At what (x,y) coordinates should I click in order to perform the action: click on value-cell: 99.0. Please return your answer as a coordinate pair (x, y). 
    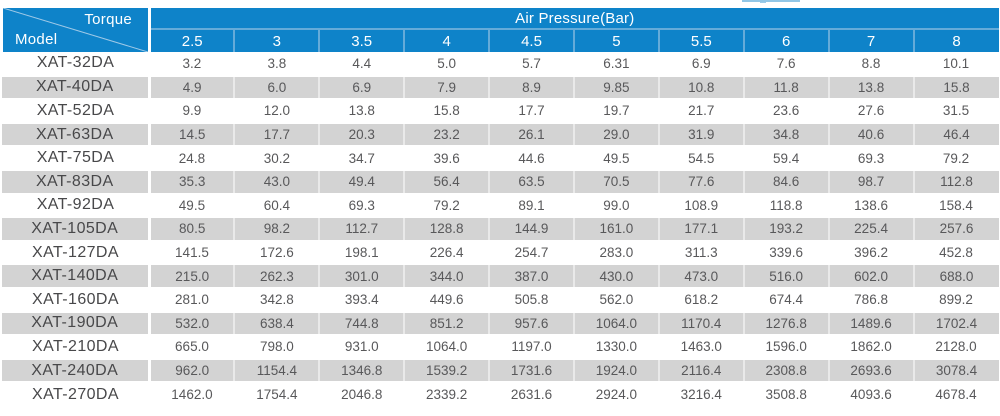
    Looking at the image, I should click on (616, 205).